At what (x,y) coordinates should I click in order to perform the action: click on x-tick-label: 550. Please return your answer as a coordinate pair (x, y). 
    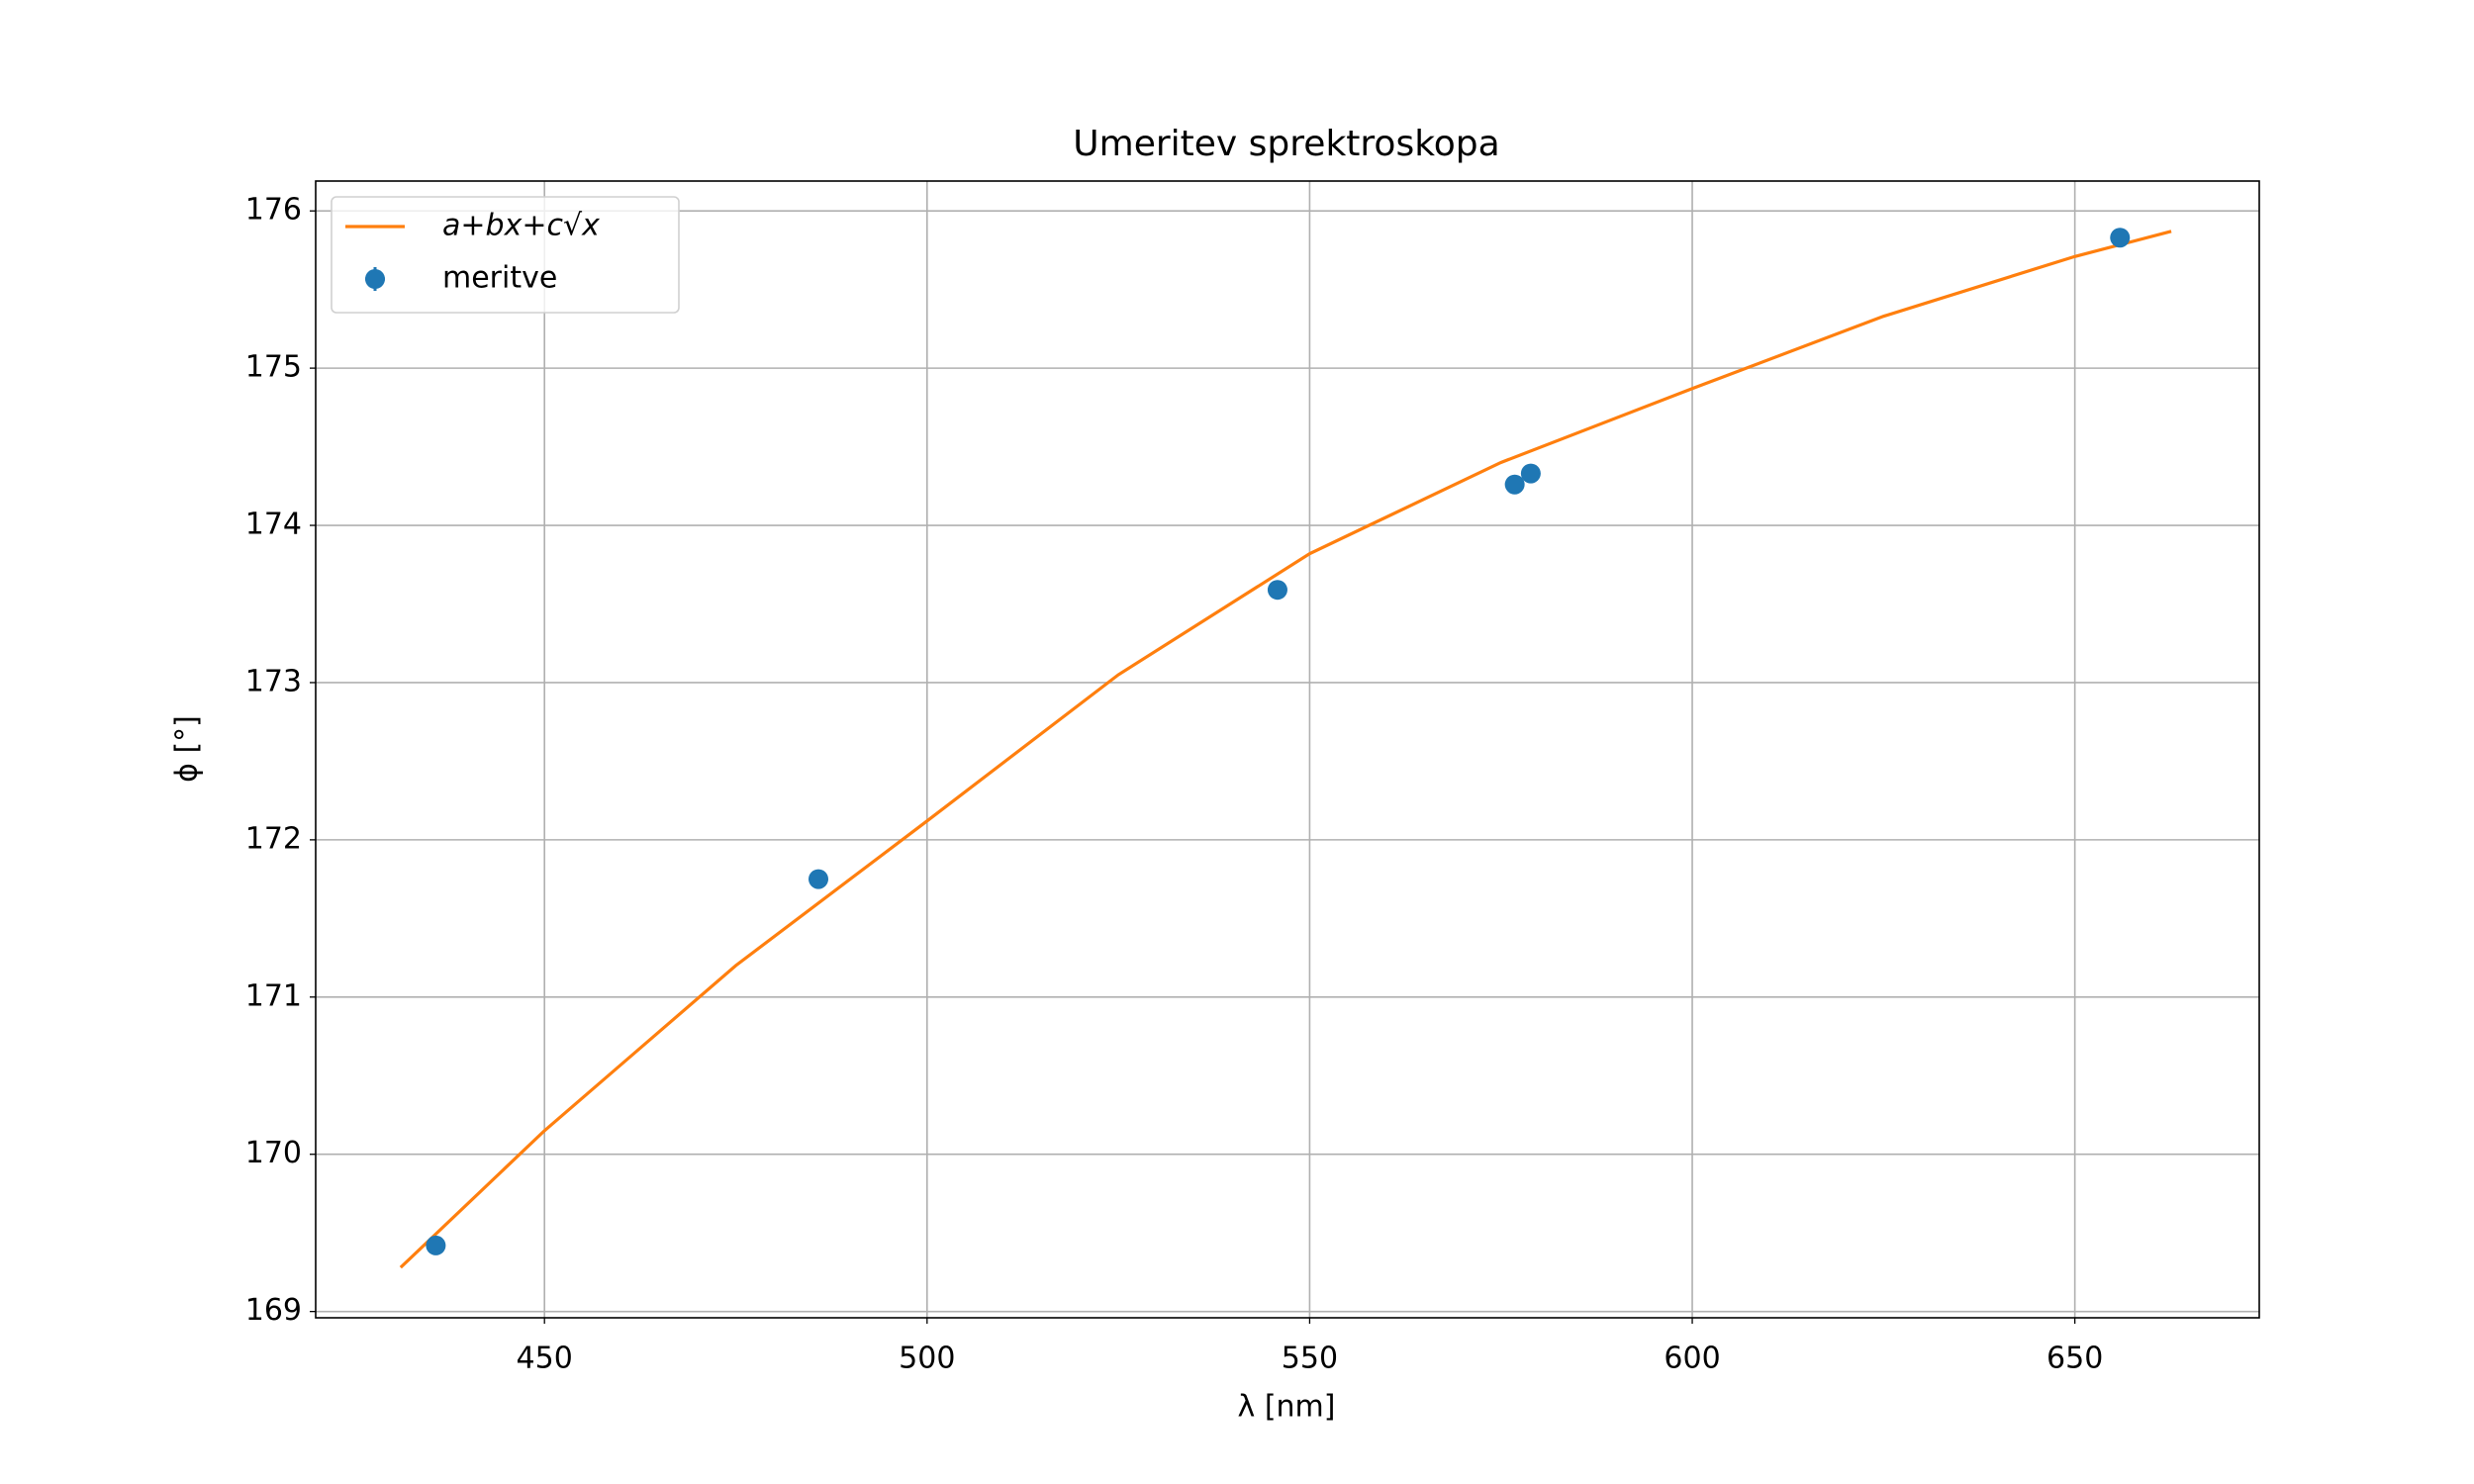
    Looking at the image, I should click on (1310, 1359).